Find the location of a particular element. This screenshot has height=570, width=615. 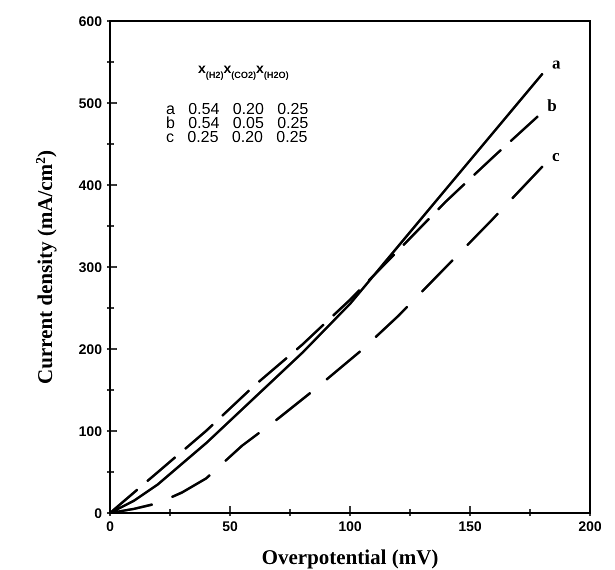

y-tick-label: 0 is located at coordinates (98, 513).